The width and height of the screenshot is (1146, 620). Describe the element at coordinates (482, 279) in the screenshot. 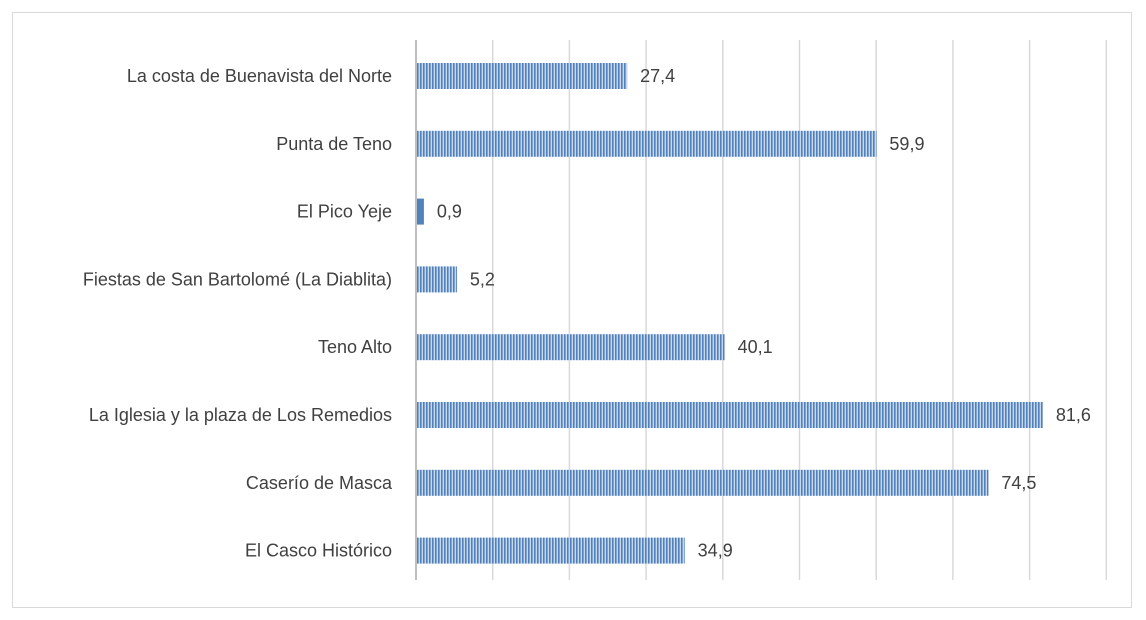

I see `value-label: 5,2` at that location.